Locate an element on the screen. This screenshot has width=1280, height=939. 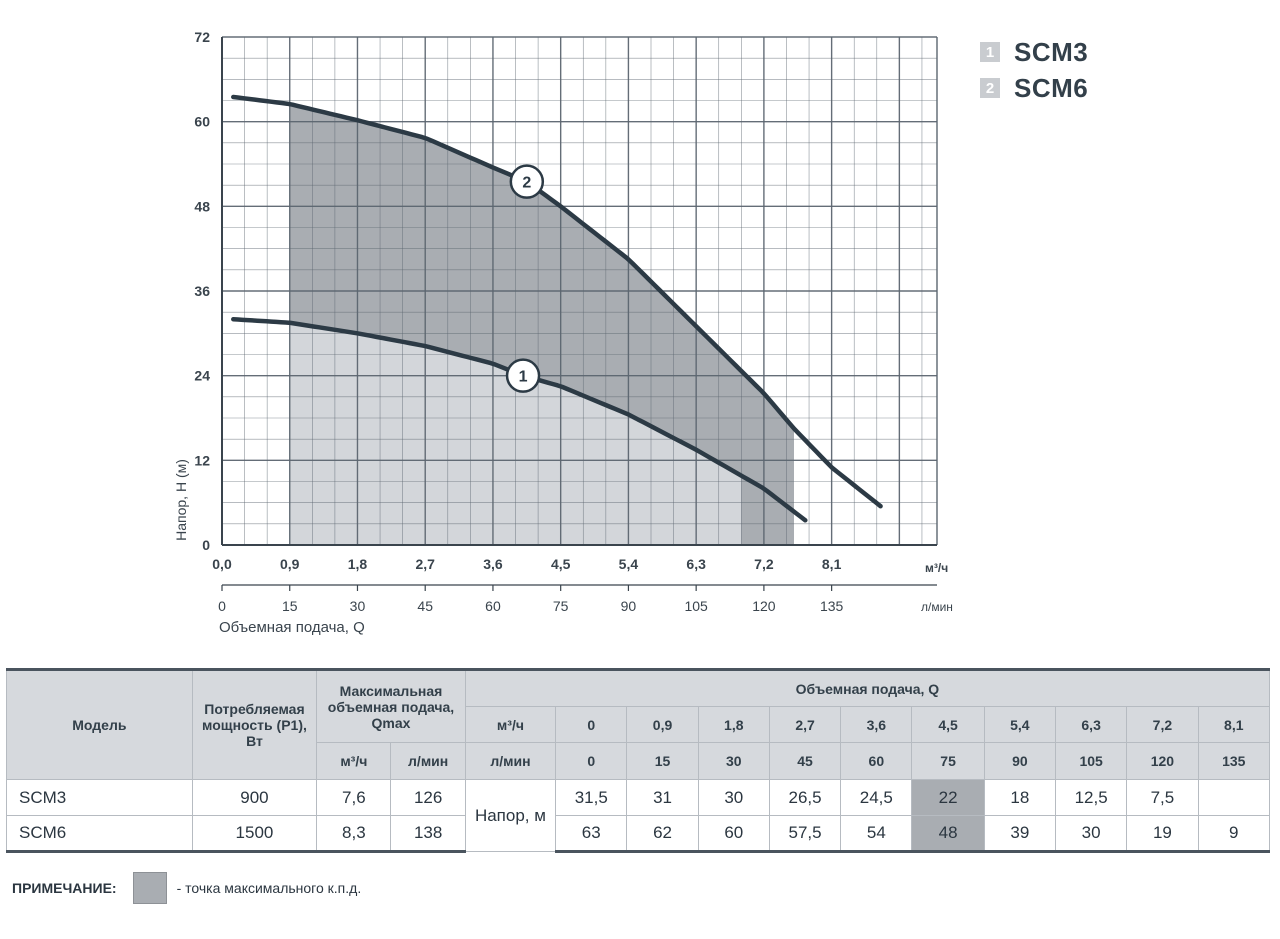
table-row-scm6: SCM6 1500 8,3 138 63 62 60 57,5 54 48 39 30 19 9 is located at coordinates (638, 834).